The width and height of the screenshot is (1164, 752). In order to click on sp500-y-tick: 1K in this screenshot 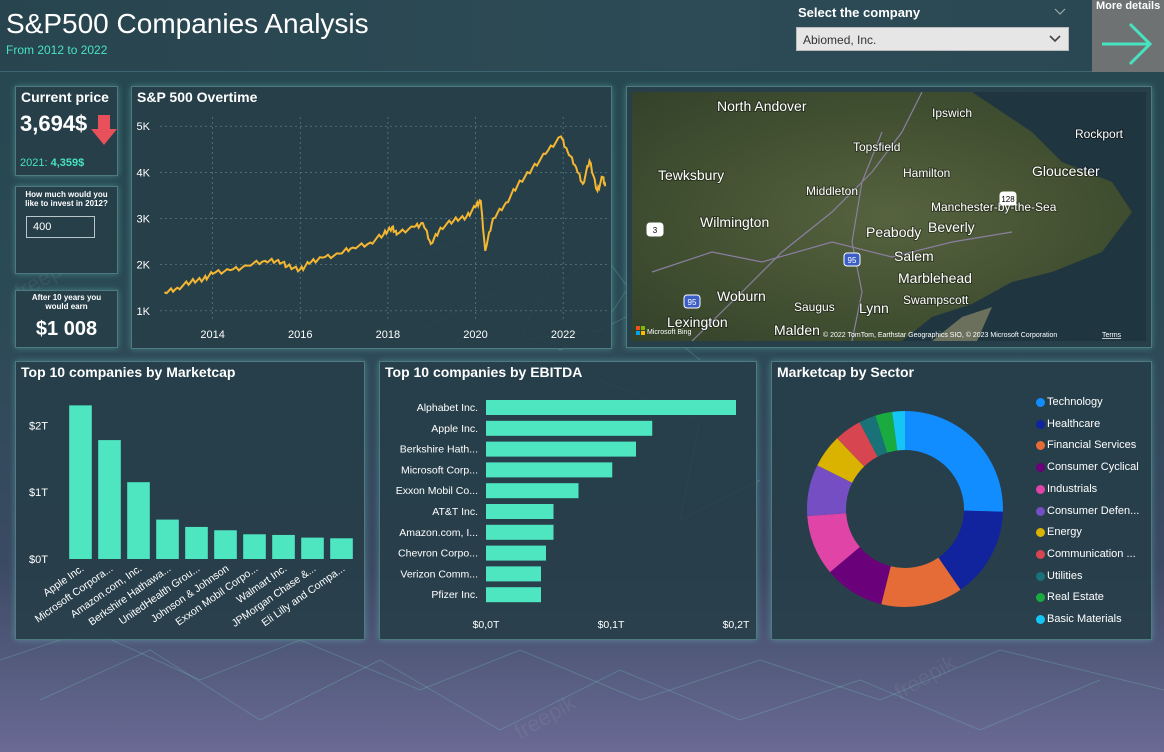, I will do `click(144, 312)`.